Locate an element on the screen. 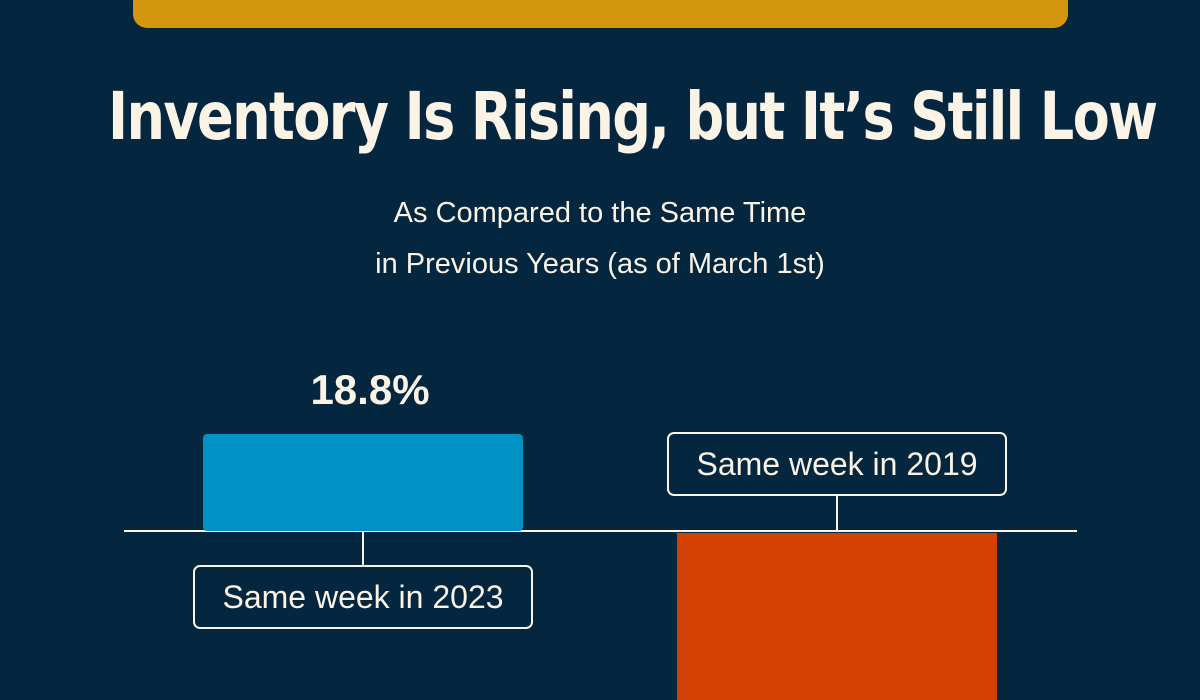 Image resolution: width=1200 pixels, height=700 pixels. category-label-box-2023 is located at coordinates (363, 597).